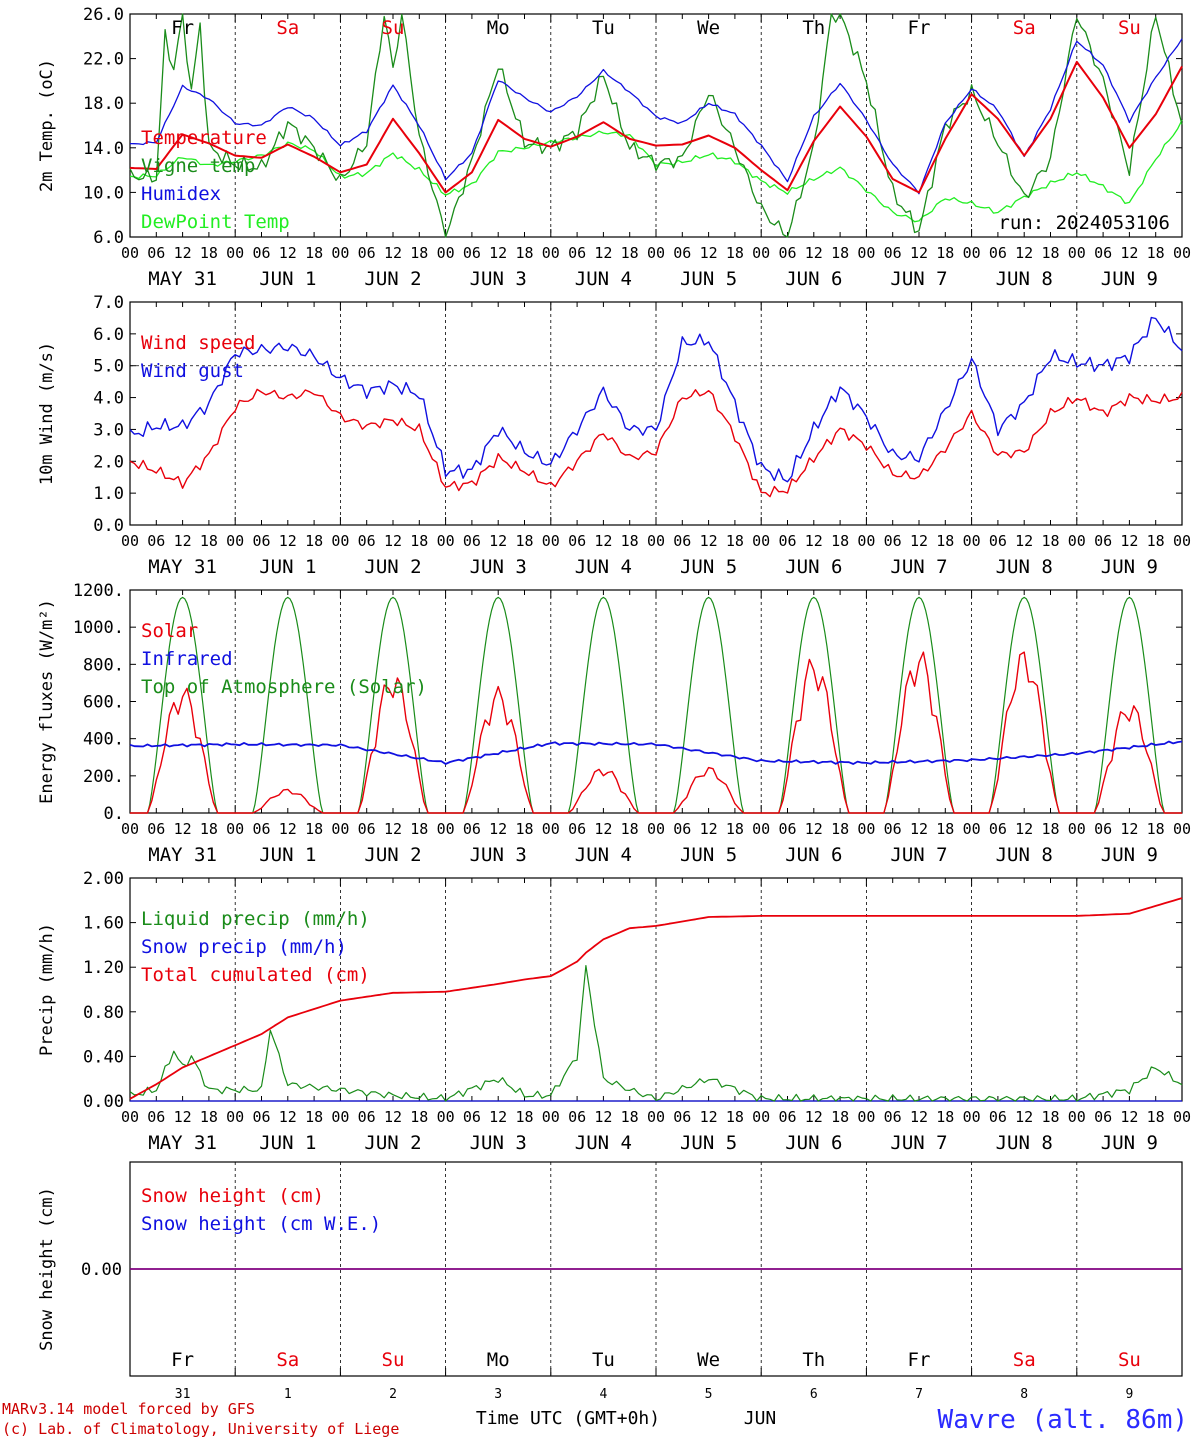 The image size is (1194, 1440). Describe the element at coordinates (244, 947) in the screenshot. I see `legend-entry: Snow precip (mm/h)` at that location.